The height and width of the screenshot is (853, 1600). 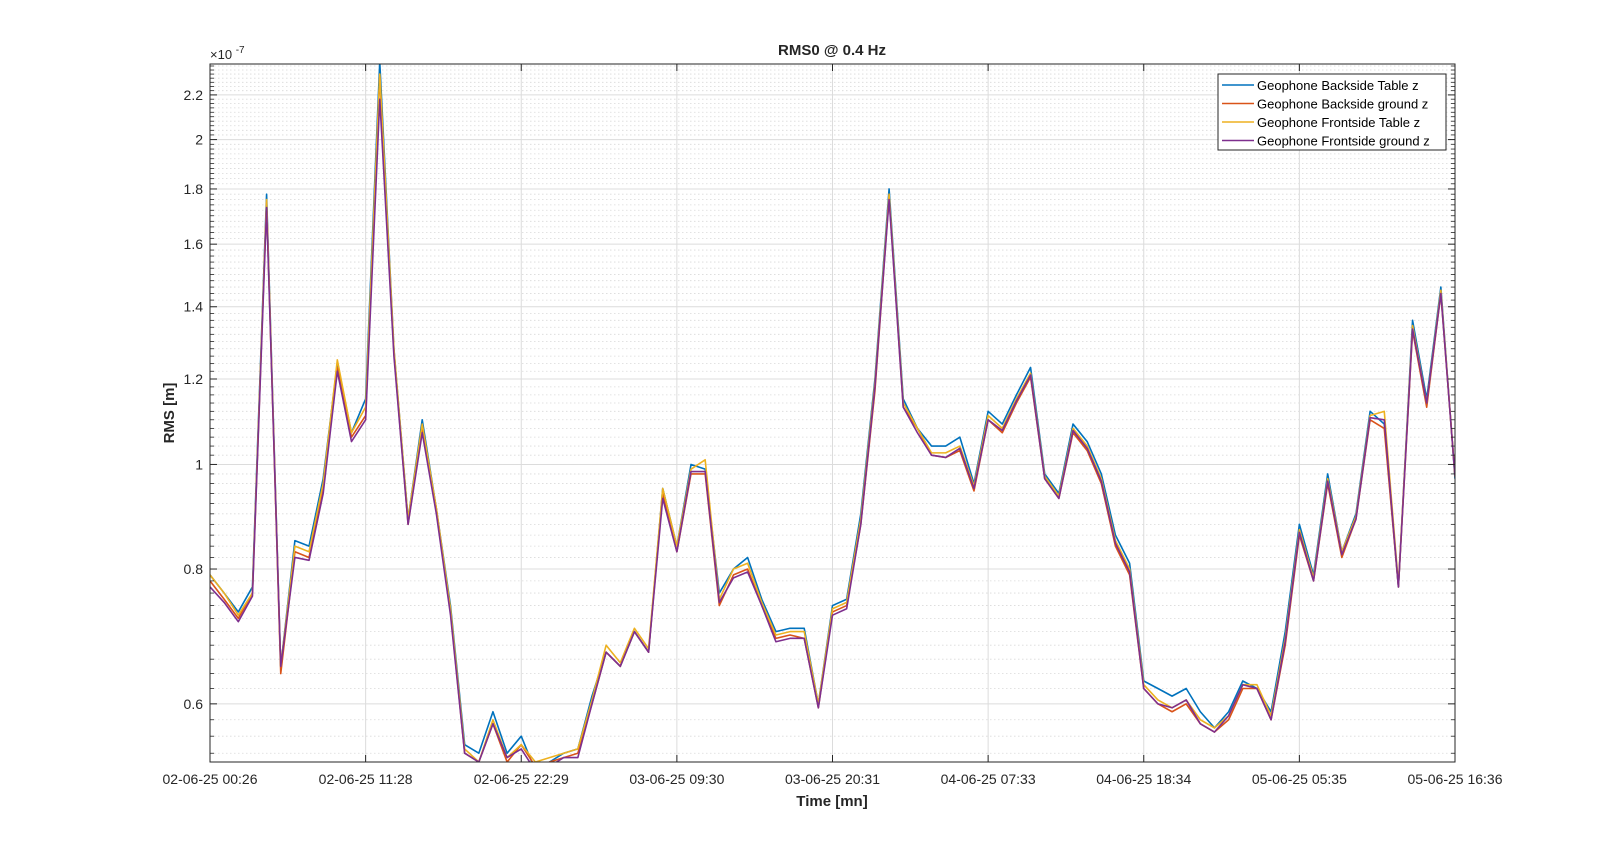 What do you see at coordinates (521, 779) in the screenshot?
I see `x-tick-label: 02-06-25 22:29` at bounding box center [521, 779].